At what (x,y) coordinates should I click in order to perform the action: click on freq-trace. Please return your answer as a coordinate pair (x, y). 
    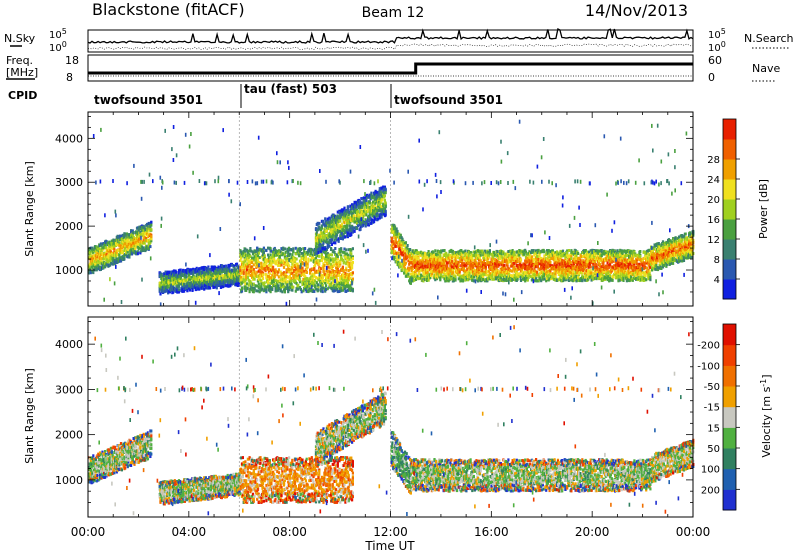
    Looking at the image, I should click on (390, 68).